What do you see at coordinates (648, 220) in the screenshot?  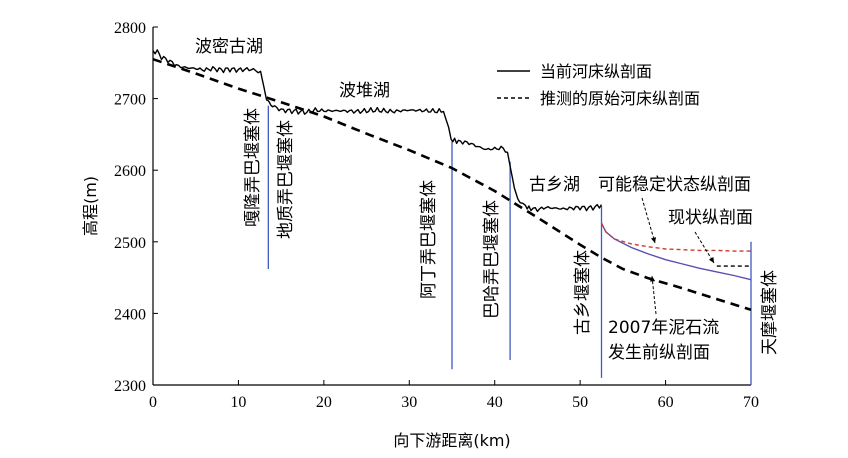 I see `arrow-stable` at bounding box center [648, 220].